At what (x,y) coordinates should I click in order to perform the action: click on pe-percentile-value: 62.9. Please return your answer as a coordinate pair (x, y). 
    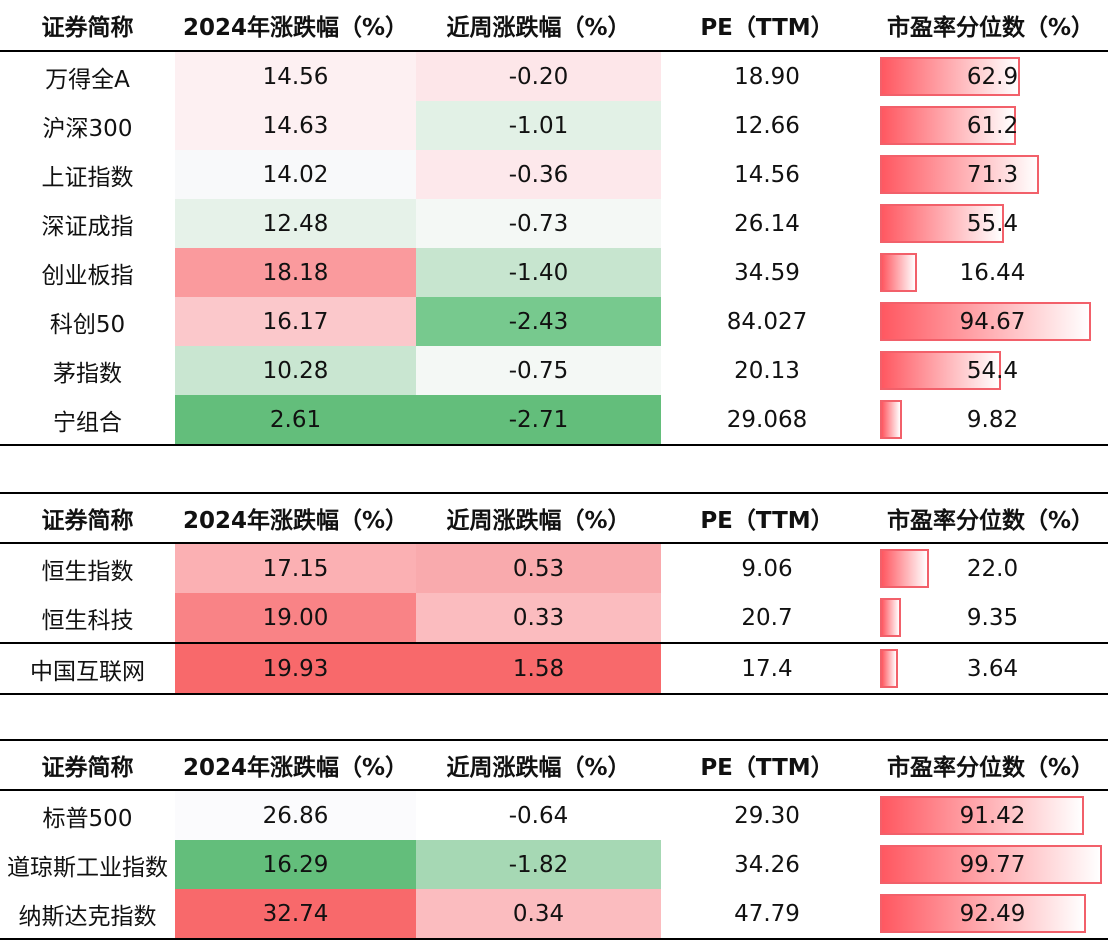
    Looking at the image, I should click on (992, 76).